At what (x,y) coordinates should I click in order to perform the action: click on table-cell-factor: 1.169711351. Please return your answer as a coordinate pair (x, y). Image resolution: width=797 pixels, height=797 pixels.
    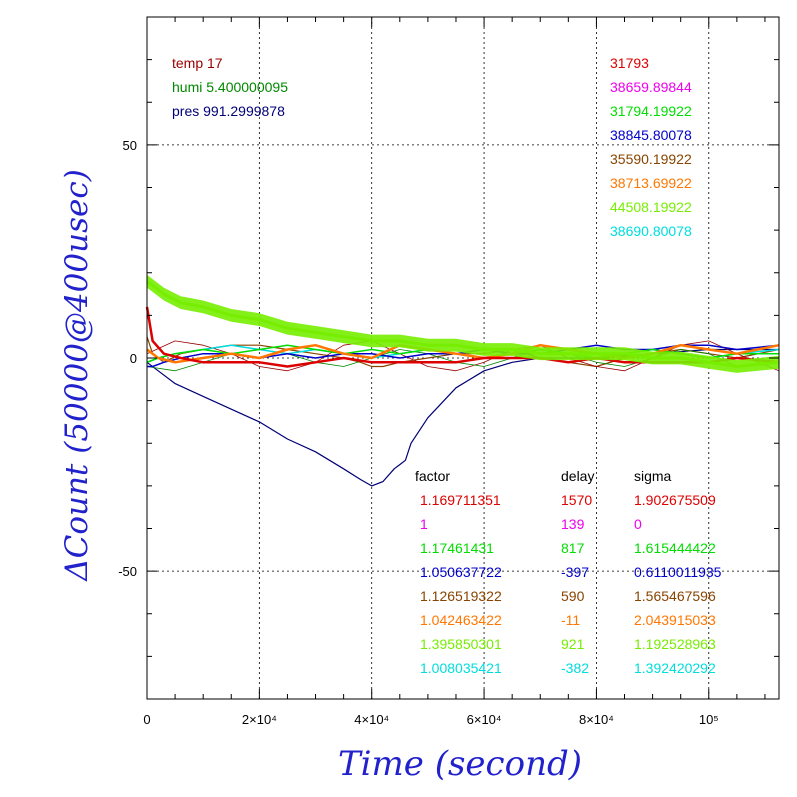
    Looking at the image, I should click on (460, 500).